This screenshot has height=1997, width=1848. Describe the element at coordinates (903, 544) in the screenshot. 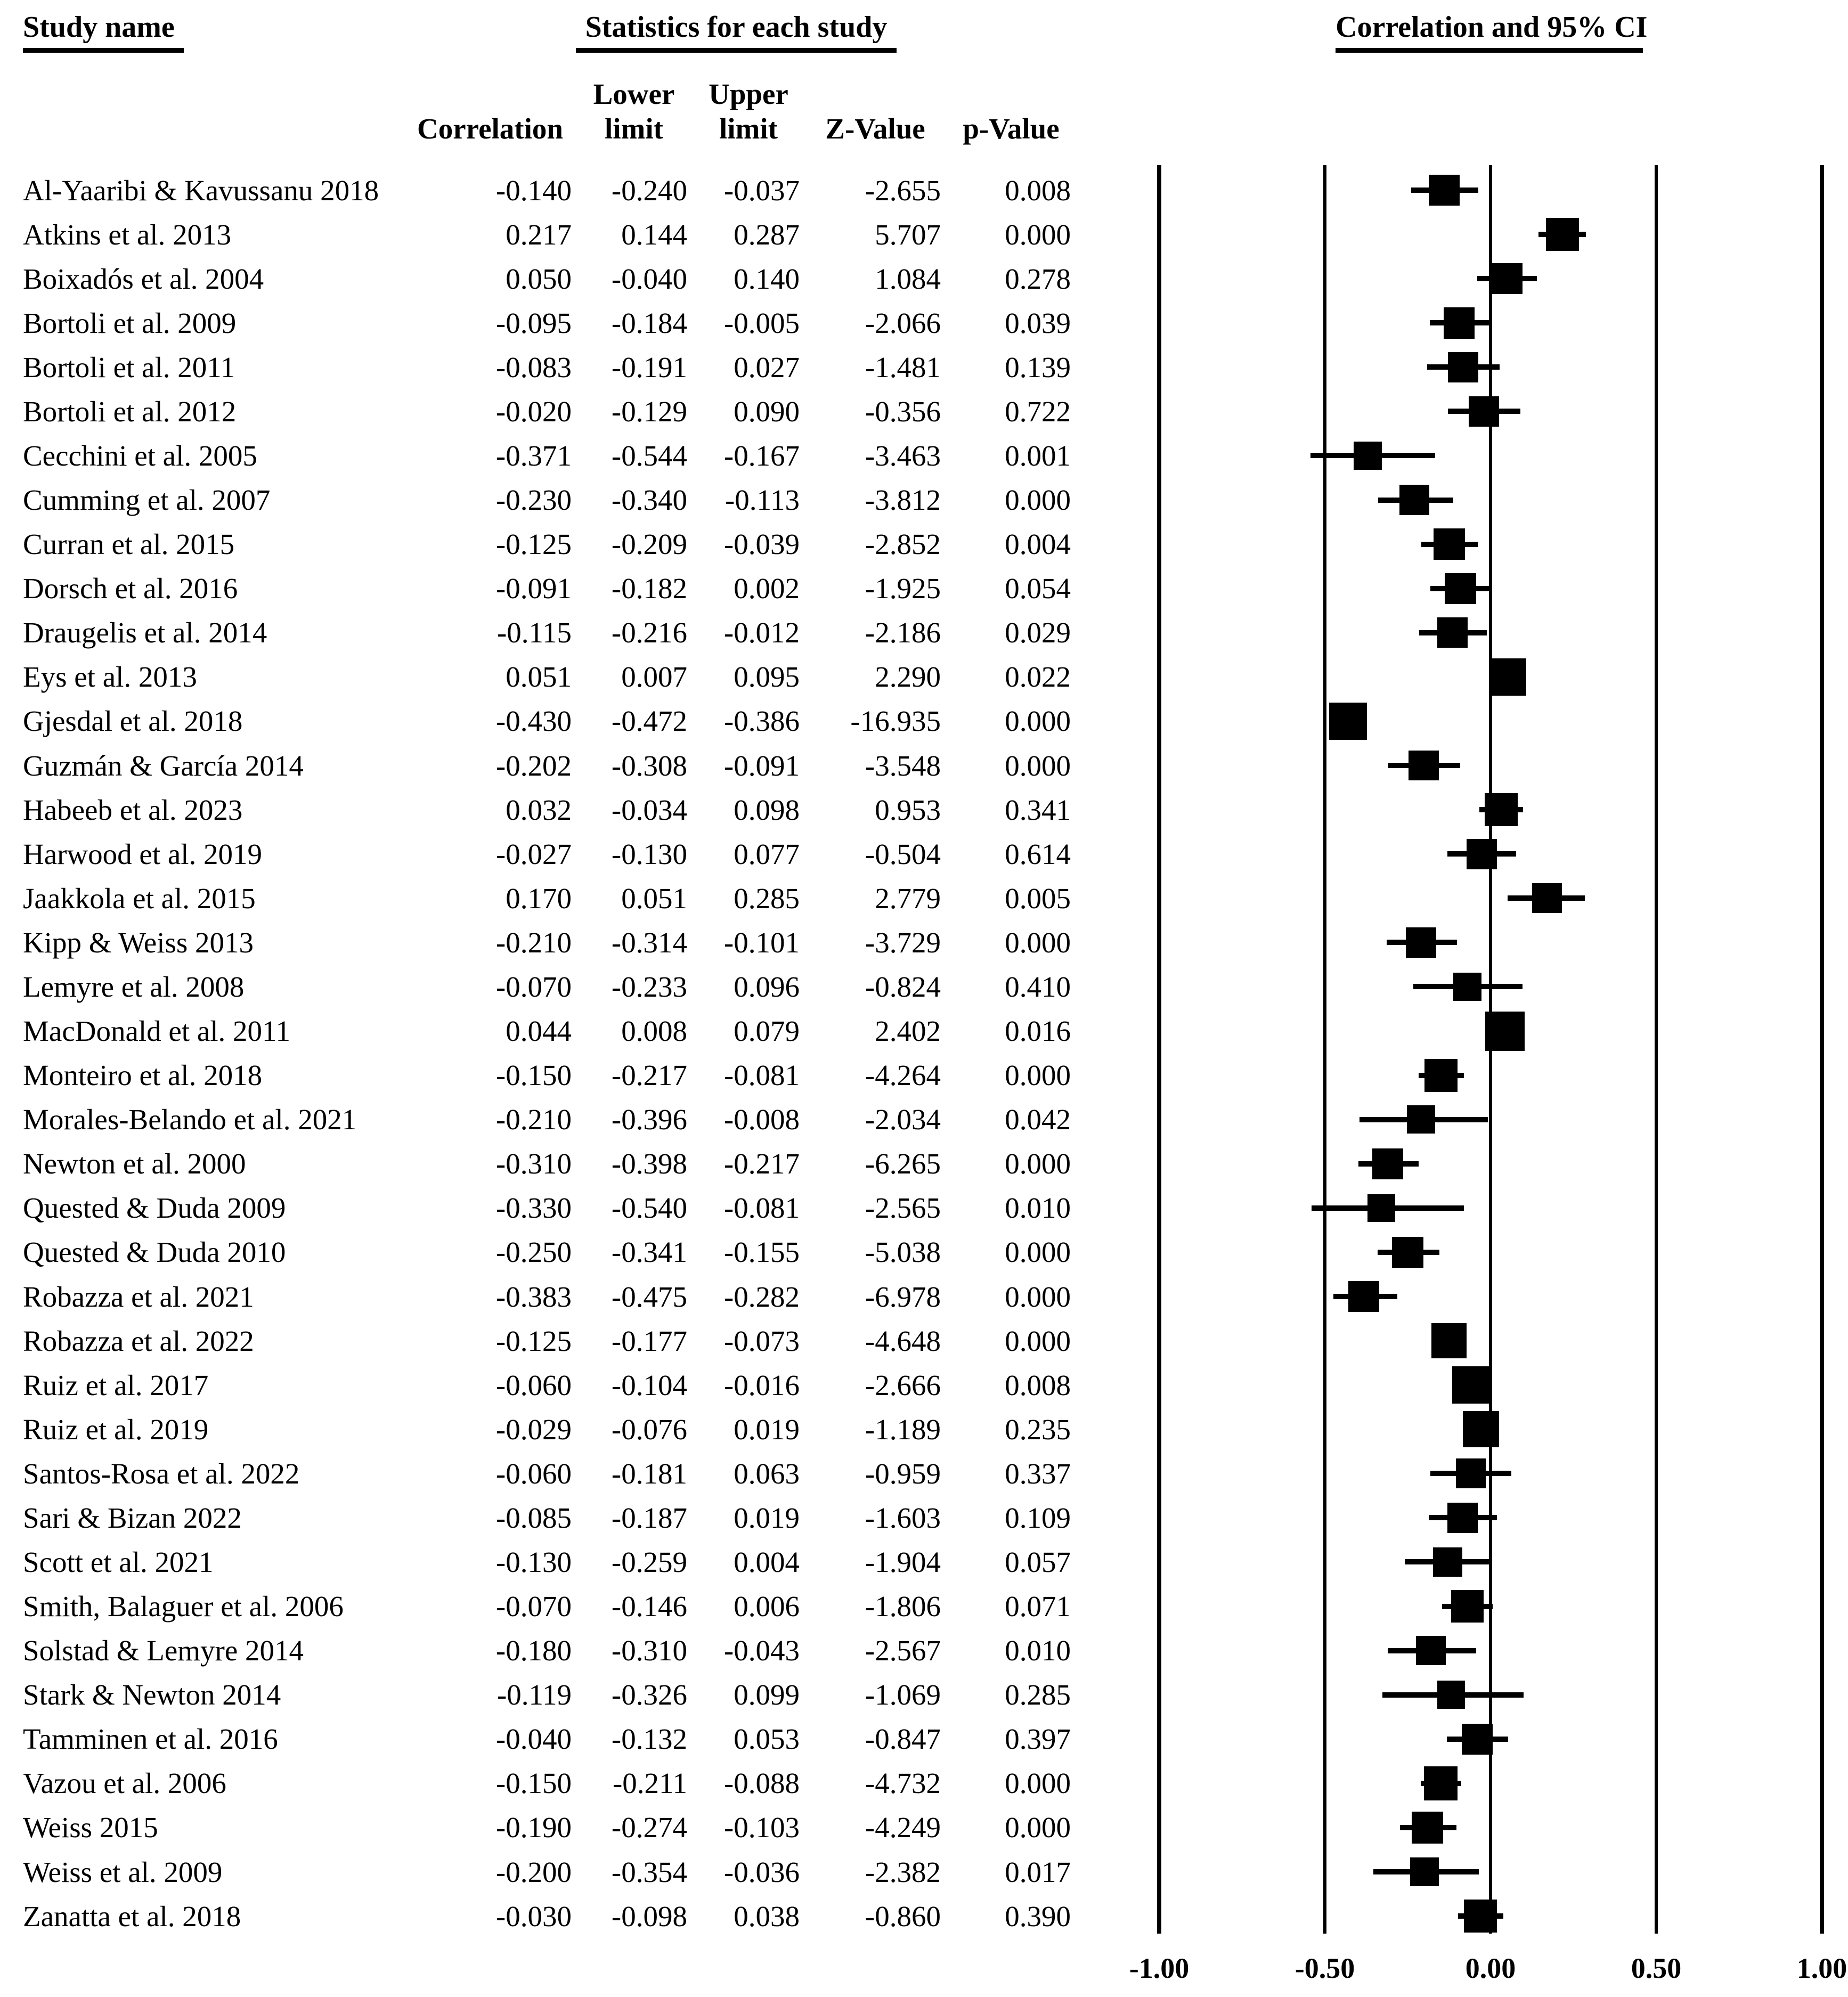

I see `z-value: -2.852` at that location.